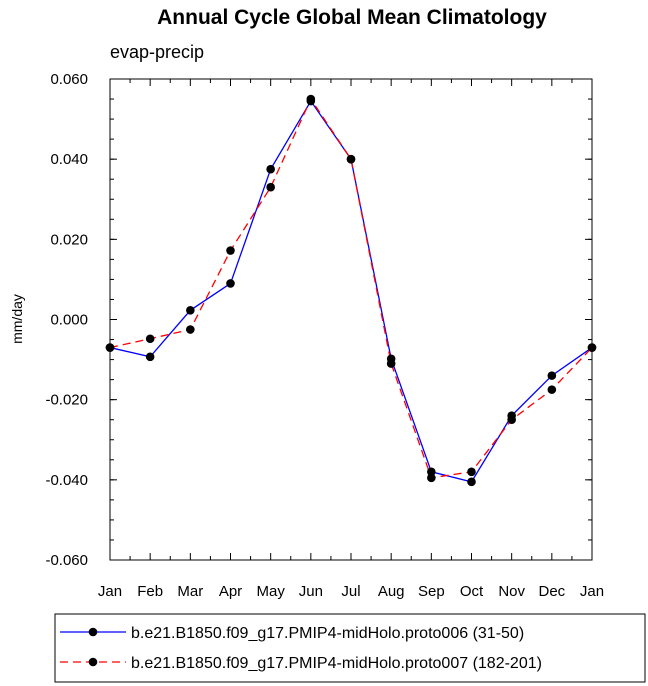  What do you see at coordinates (69, 79) in the screenshot?
I see `y-tick-label: 0.060` at bounding box center [69, 79].